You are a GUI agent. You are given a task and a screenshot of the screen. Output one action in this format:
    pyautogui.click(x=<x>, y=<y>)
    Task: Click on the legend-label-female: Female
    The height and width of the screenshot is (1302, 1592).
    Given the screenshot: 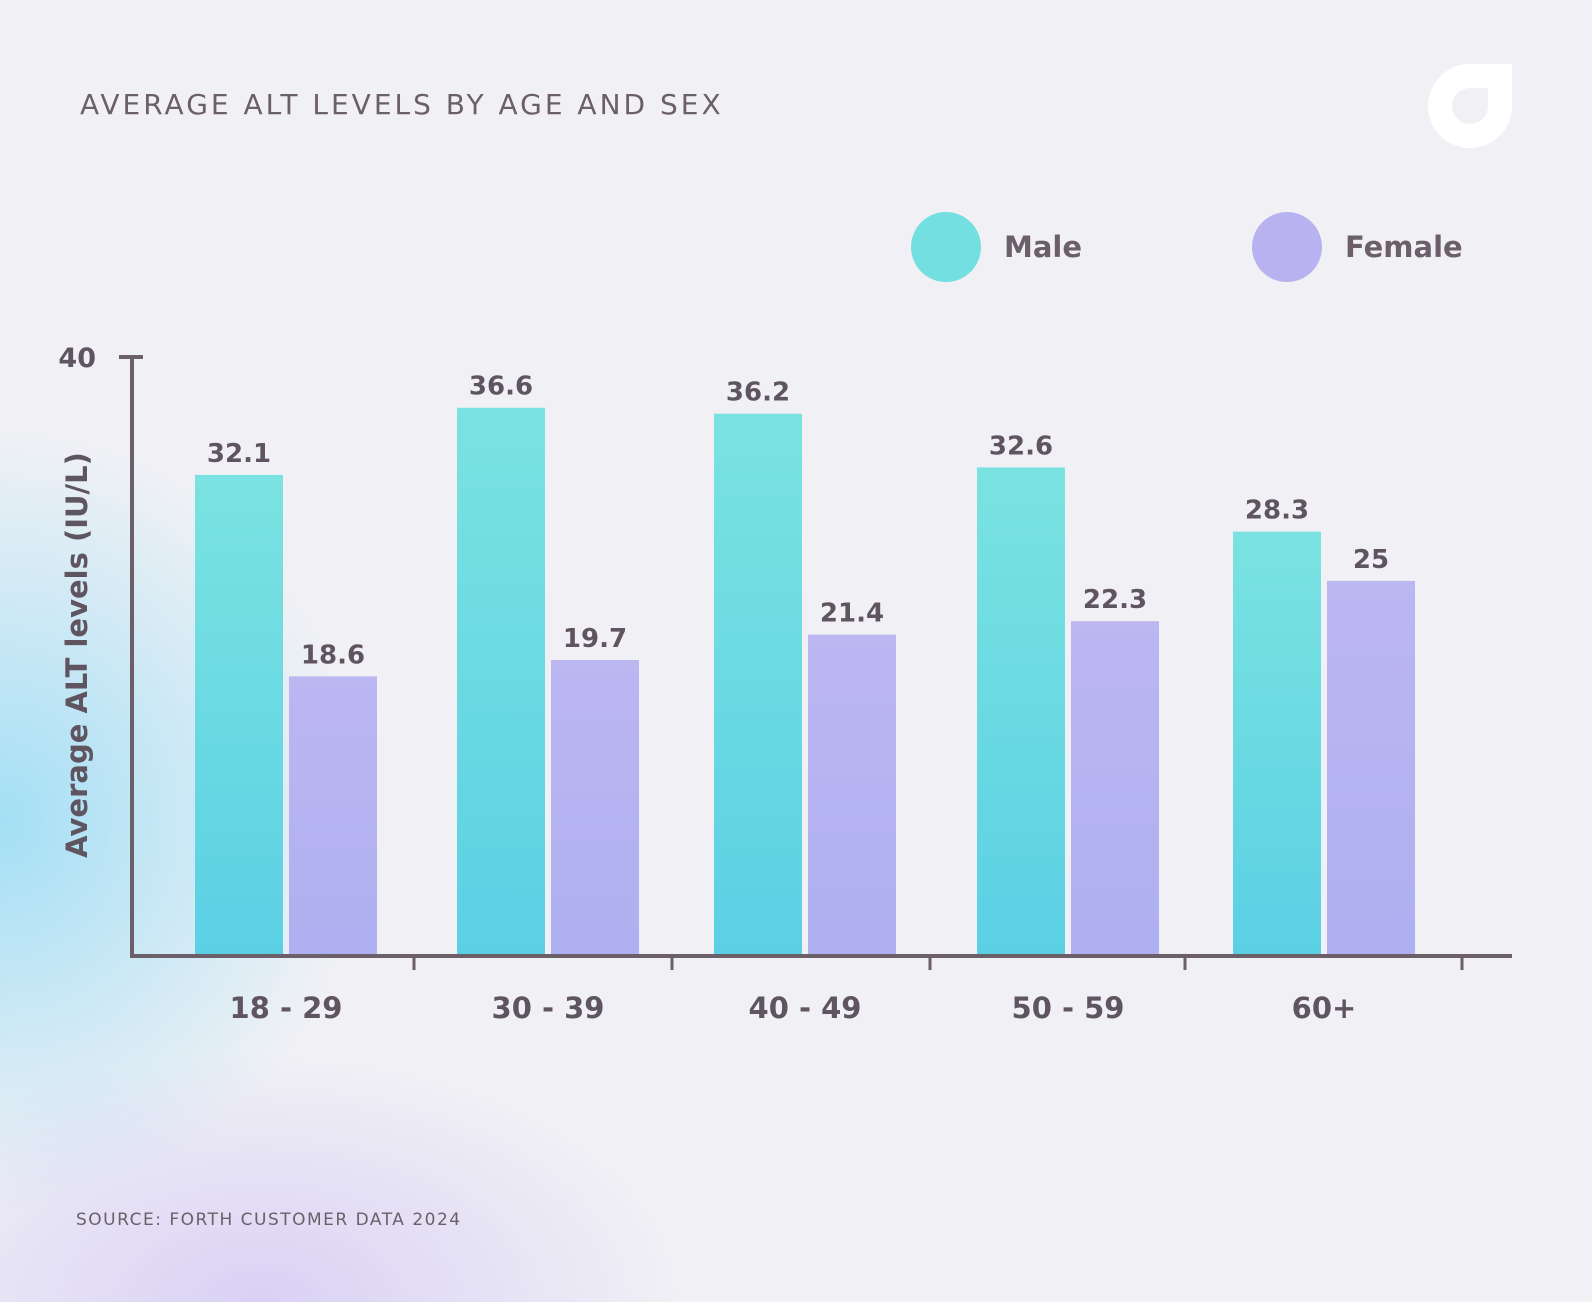 What is the action you would take?
    pyautogui.click(x=1404, y=247)
    